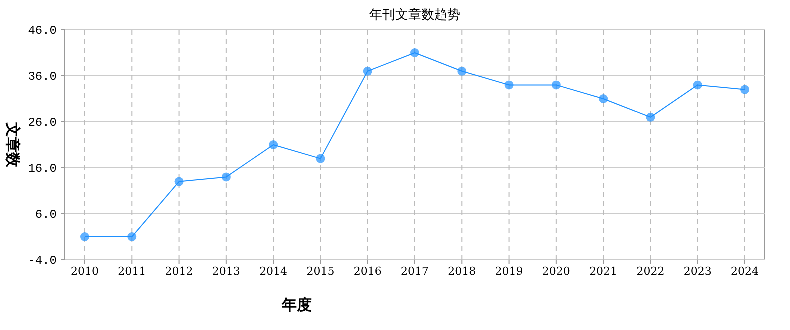  What do you see at coordinates (650, 271) in the screenshot?
I see `x-tick-label: 2022` at bounding box center [650, 271].